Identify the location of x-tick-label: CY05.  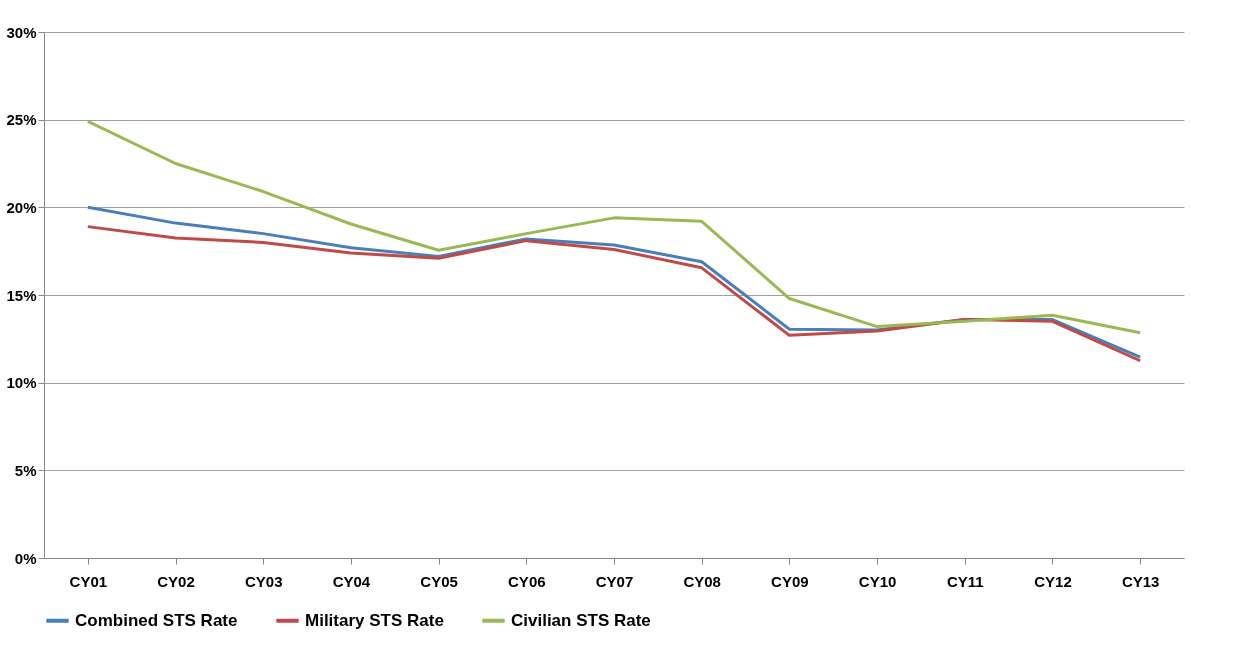
(439, 581).